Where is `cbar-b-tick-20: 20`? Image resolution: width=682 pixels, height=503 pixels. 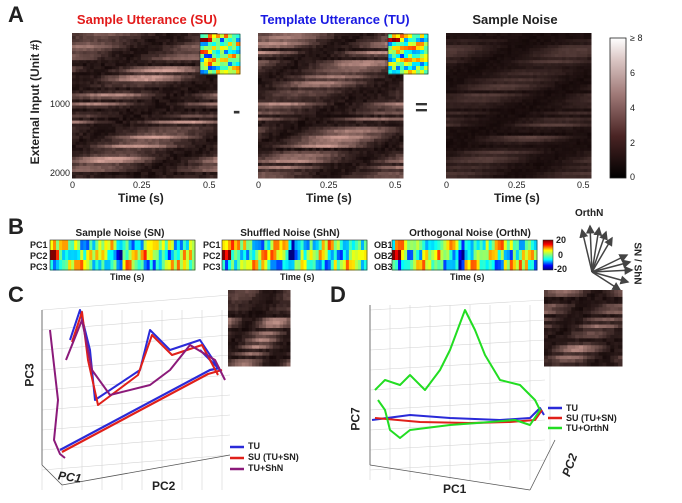
cbar-b-tick-20: 20 is located at coordinates (561, 240).